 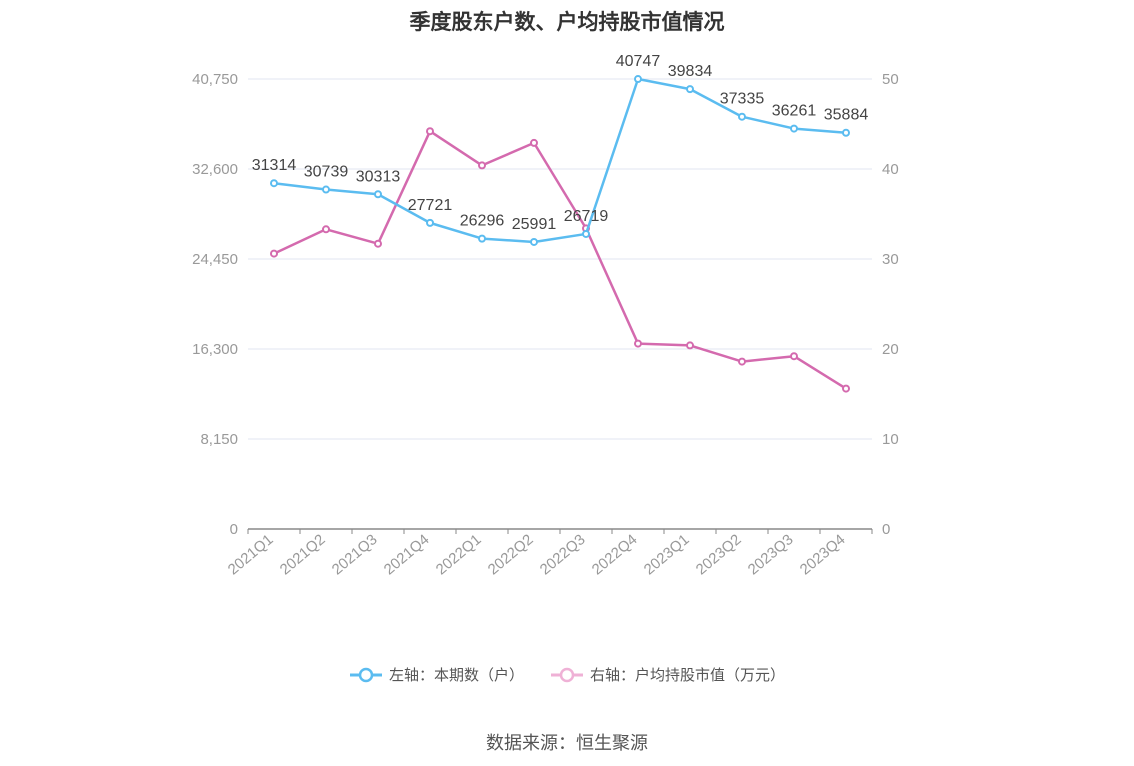 What do you see at coordinates (567, 743) in the screenshot?
I see `data-source: 数据来源：恒生聚源` at bounding box center [567, 743].